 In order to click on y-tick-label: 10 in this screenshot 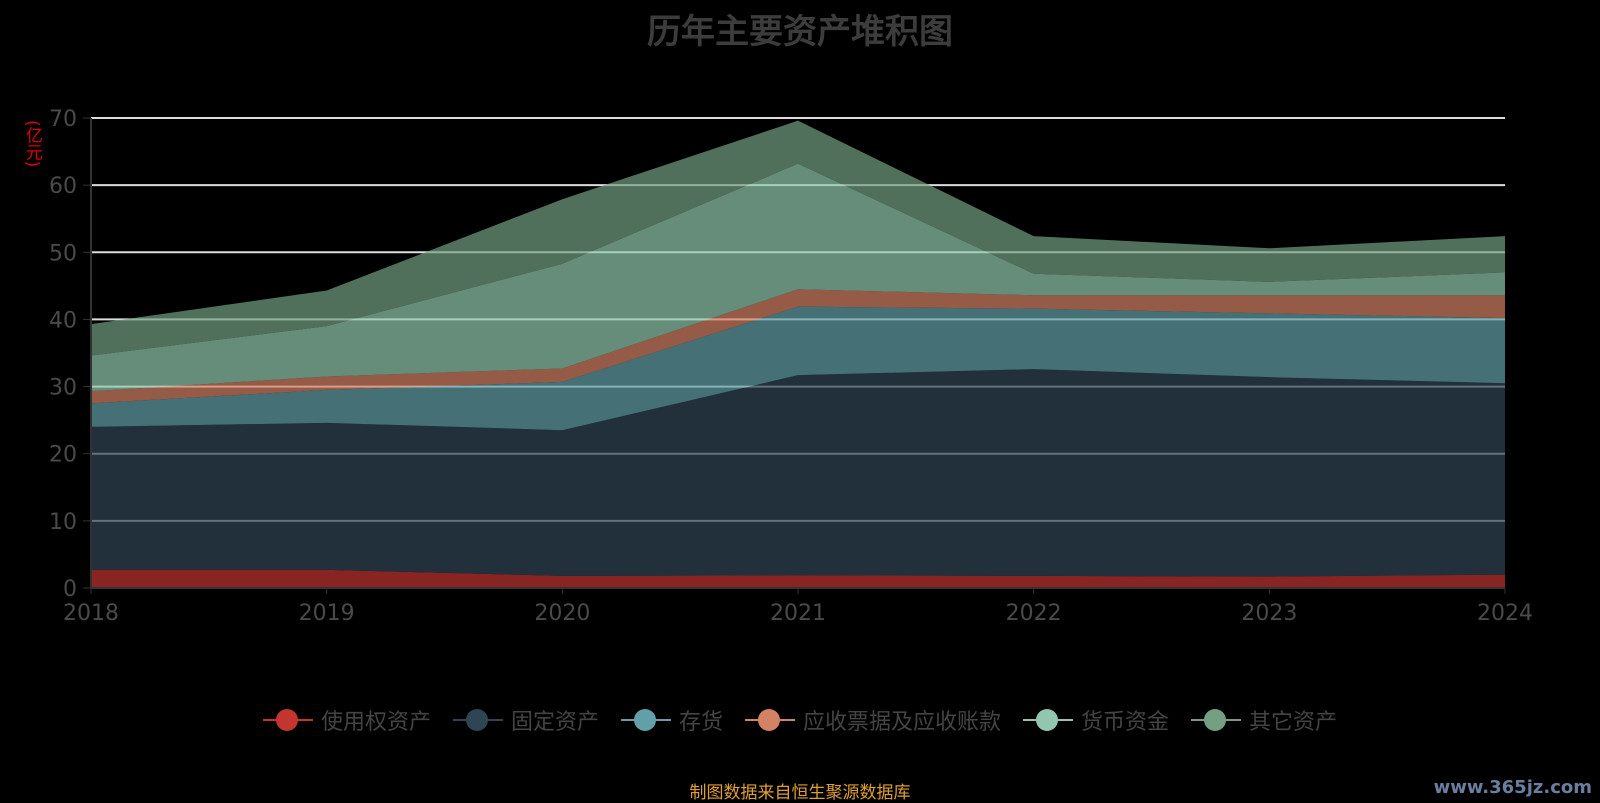, I will do `click(63, 522)`.